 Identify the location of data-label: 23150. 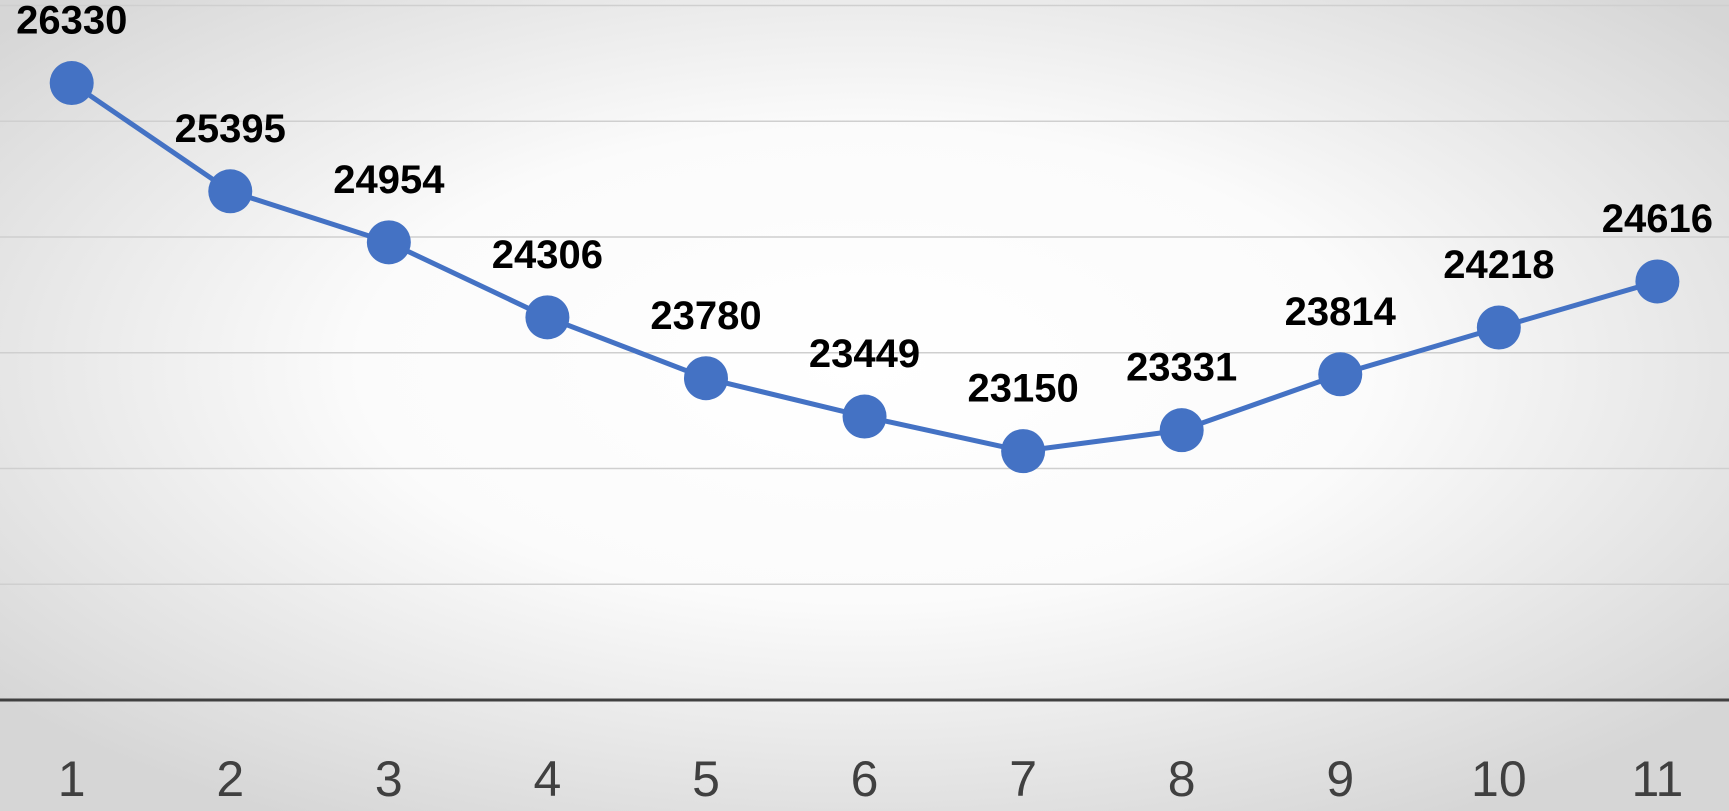
(1023, 389).